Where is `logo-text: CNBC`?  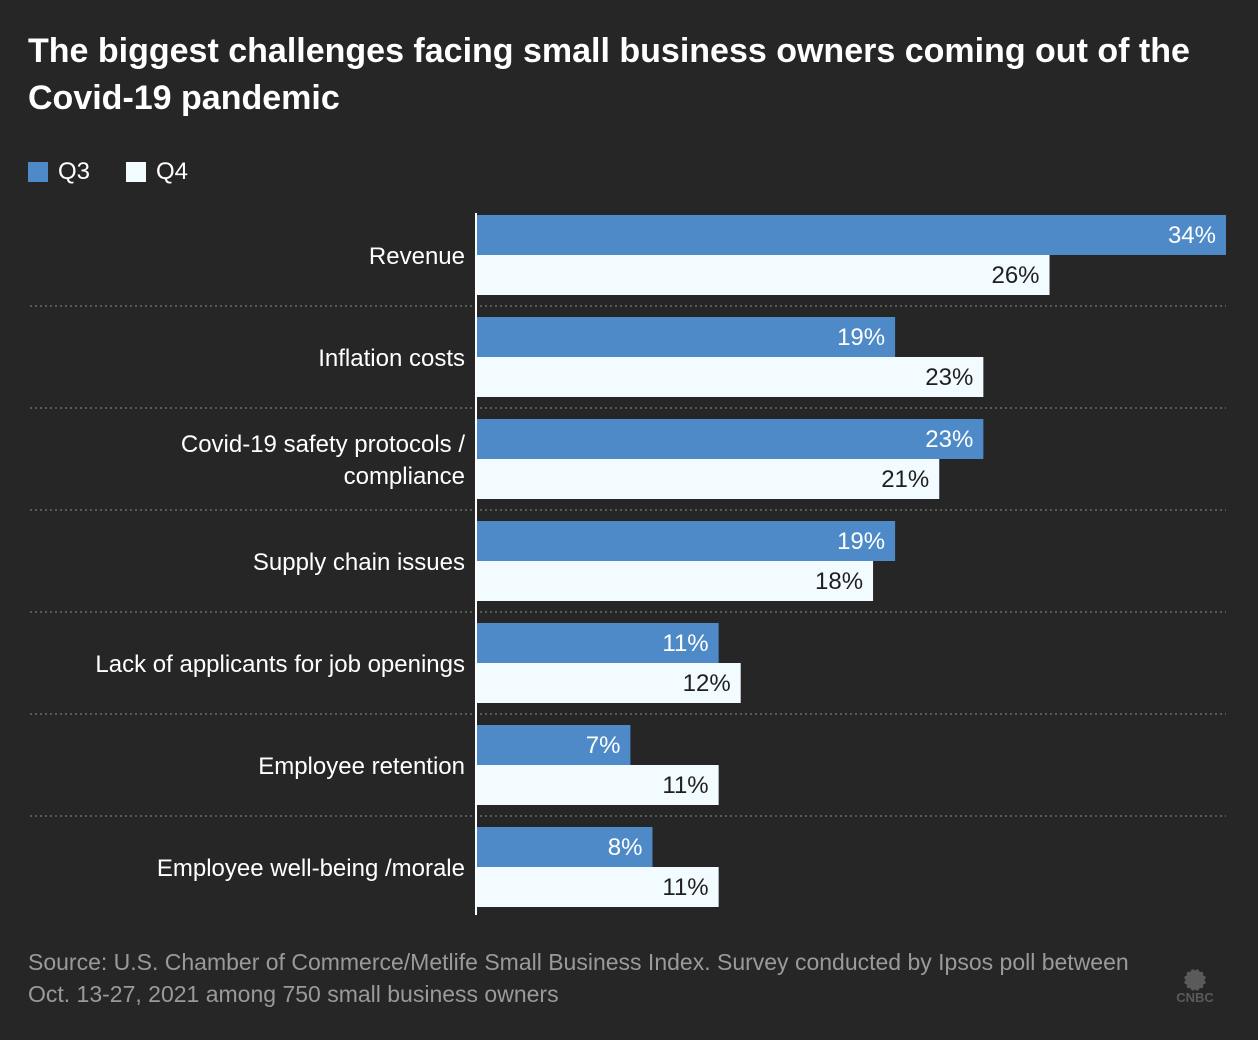
logo-text: CNBC is located at coordinates (1195, 997).